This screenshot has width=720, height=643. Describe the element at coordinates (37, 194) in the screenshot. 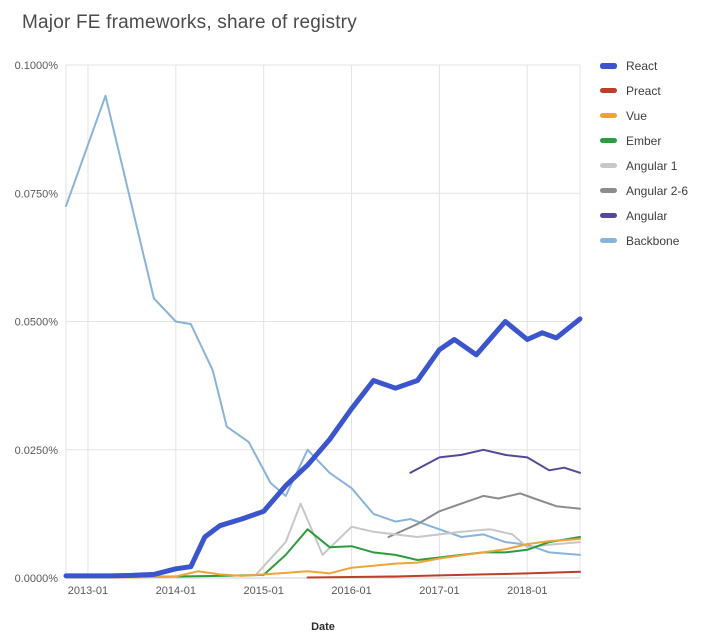

I see `y-tick-label: 0.0750%` at that location.